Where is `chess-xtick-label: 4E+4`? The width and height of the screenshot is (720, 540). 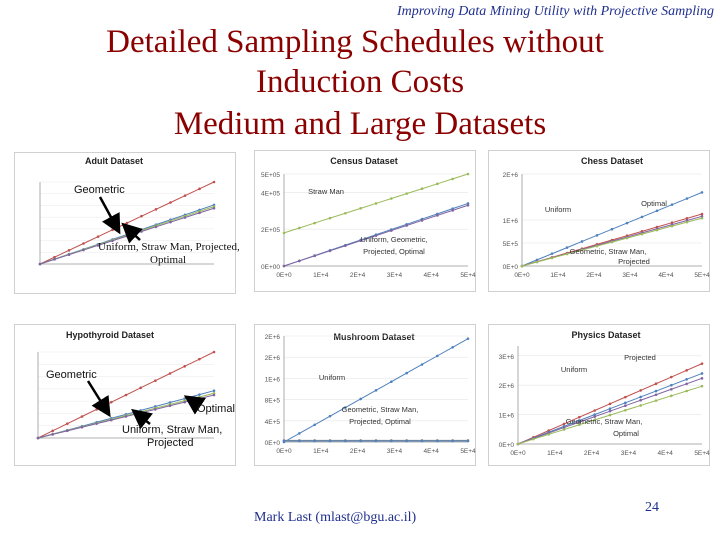 chess-xtick-label: 4E+4 is located at coordinates (666, 275).